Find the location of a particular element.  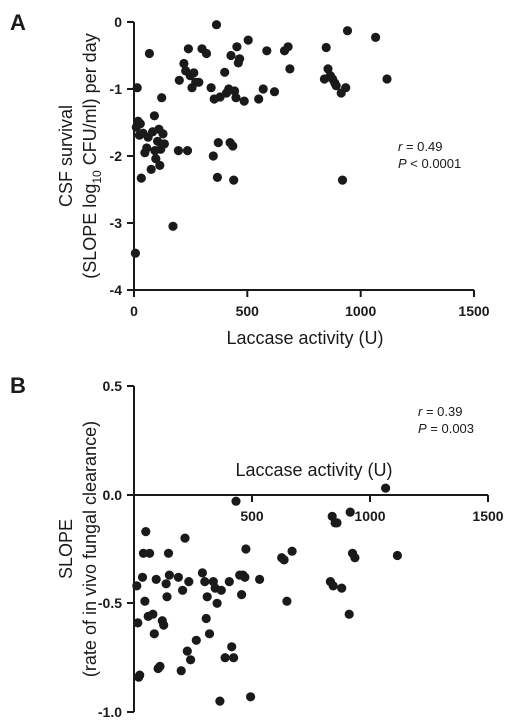

panel-b-x-ticks: 500 1000 1500 is located at coordinates (372, 509).